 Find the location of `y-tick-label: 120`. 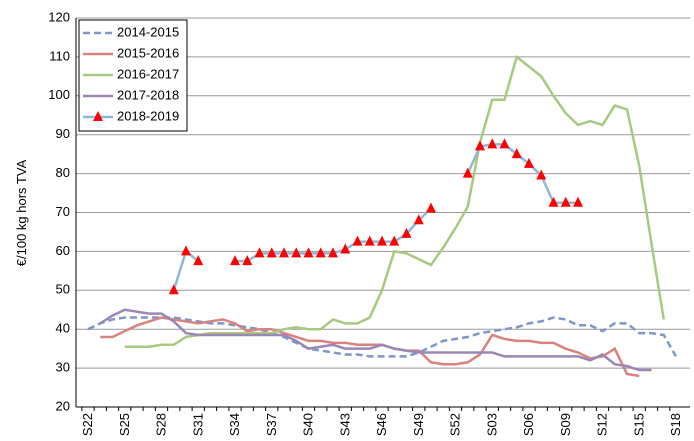

y-tick-label: 120 is located at coordinates (59, 16).